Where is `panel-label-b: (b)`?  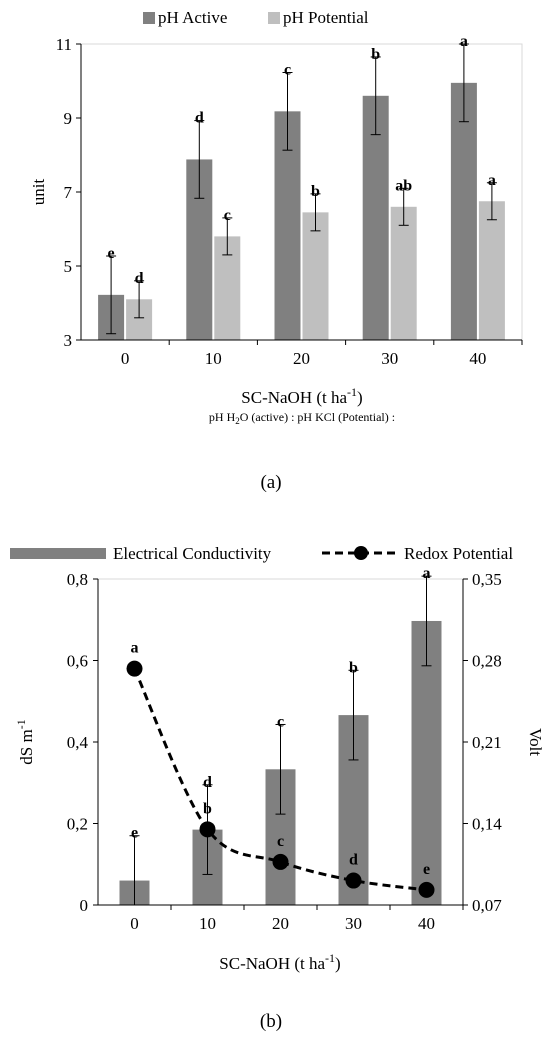 panel-label-b: (b) is located at coordinates (271, 1021).